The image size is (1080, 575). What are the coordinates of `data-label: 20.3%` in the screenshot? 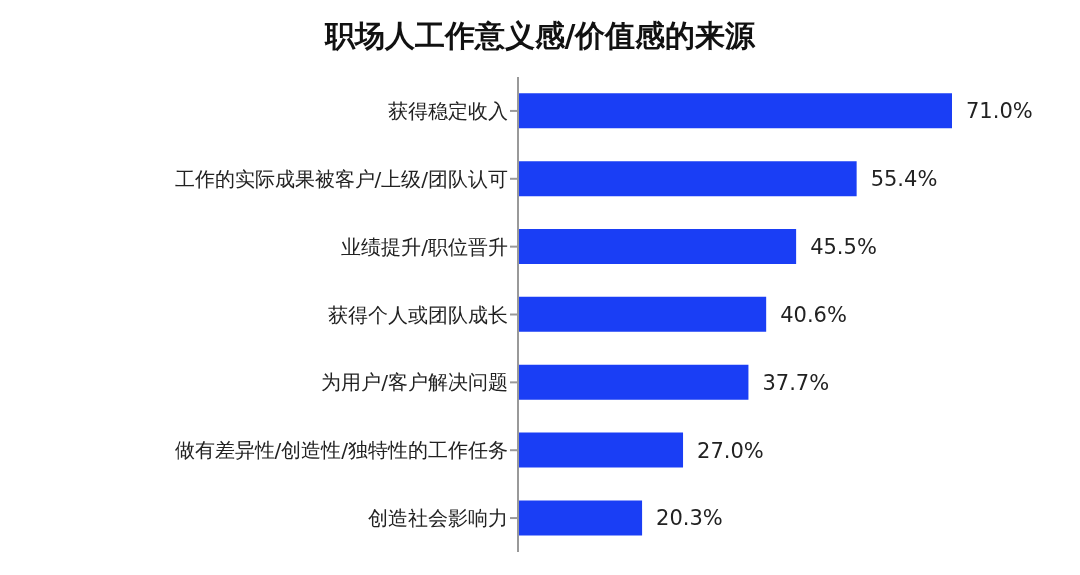 It's located at (689, 518).